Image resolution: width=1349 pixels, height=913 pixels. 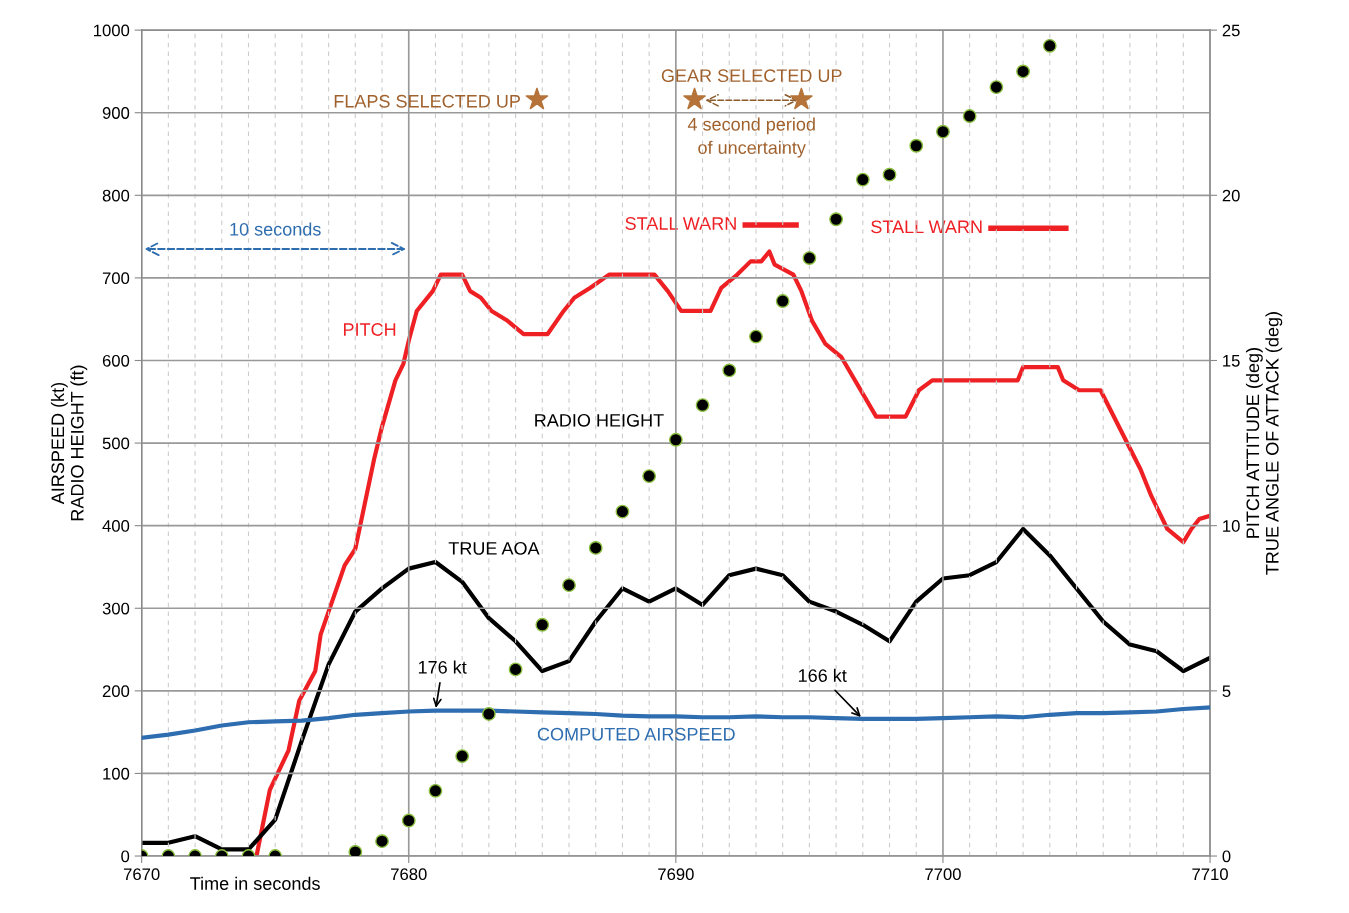 I want to click on y-tick-label: 700, so click(x=116, y=278).